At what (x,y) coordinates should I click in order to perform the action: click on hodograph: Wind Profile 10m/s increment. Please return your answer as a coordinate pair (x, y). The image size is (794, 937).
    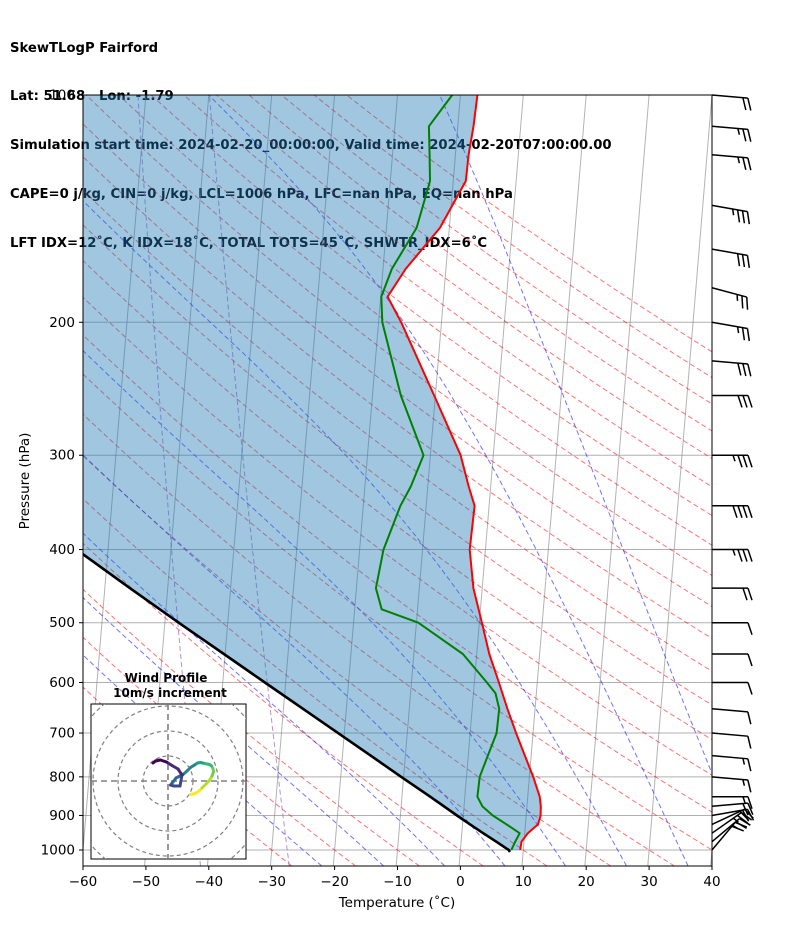
    Looking at the image, I should click on (168, 765).